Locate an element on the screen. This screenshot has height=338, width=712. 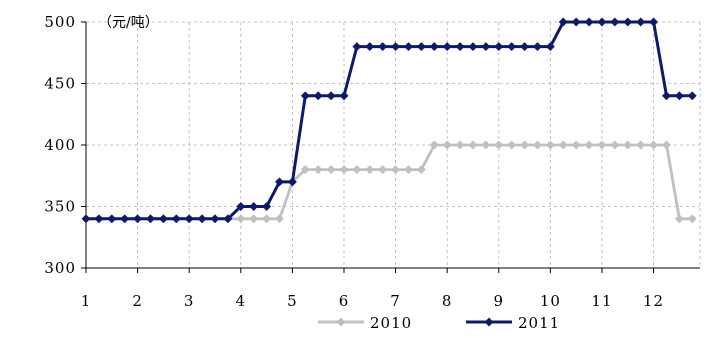
y-tick-labels: 300 350 400 450 500 is located at coordinates (60, 145).